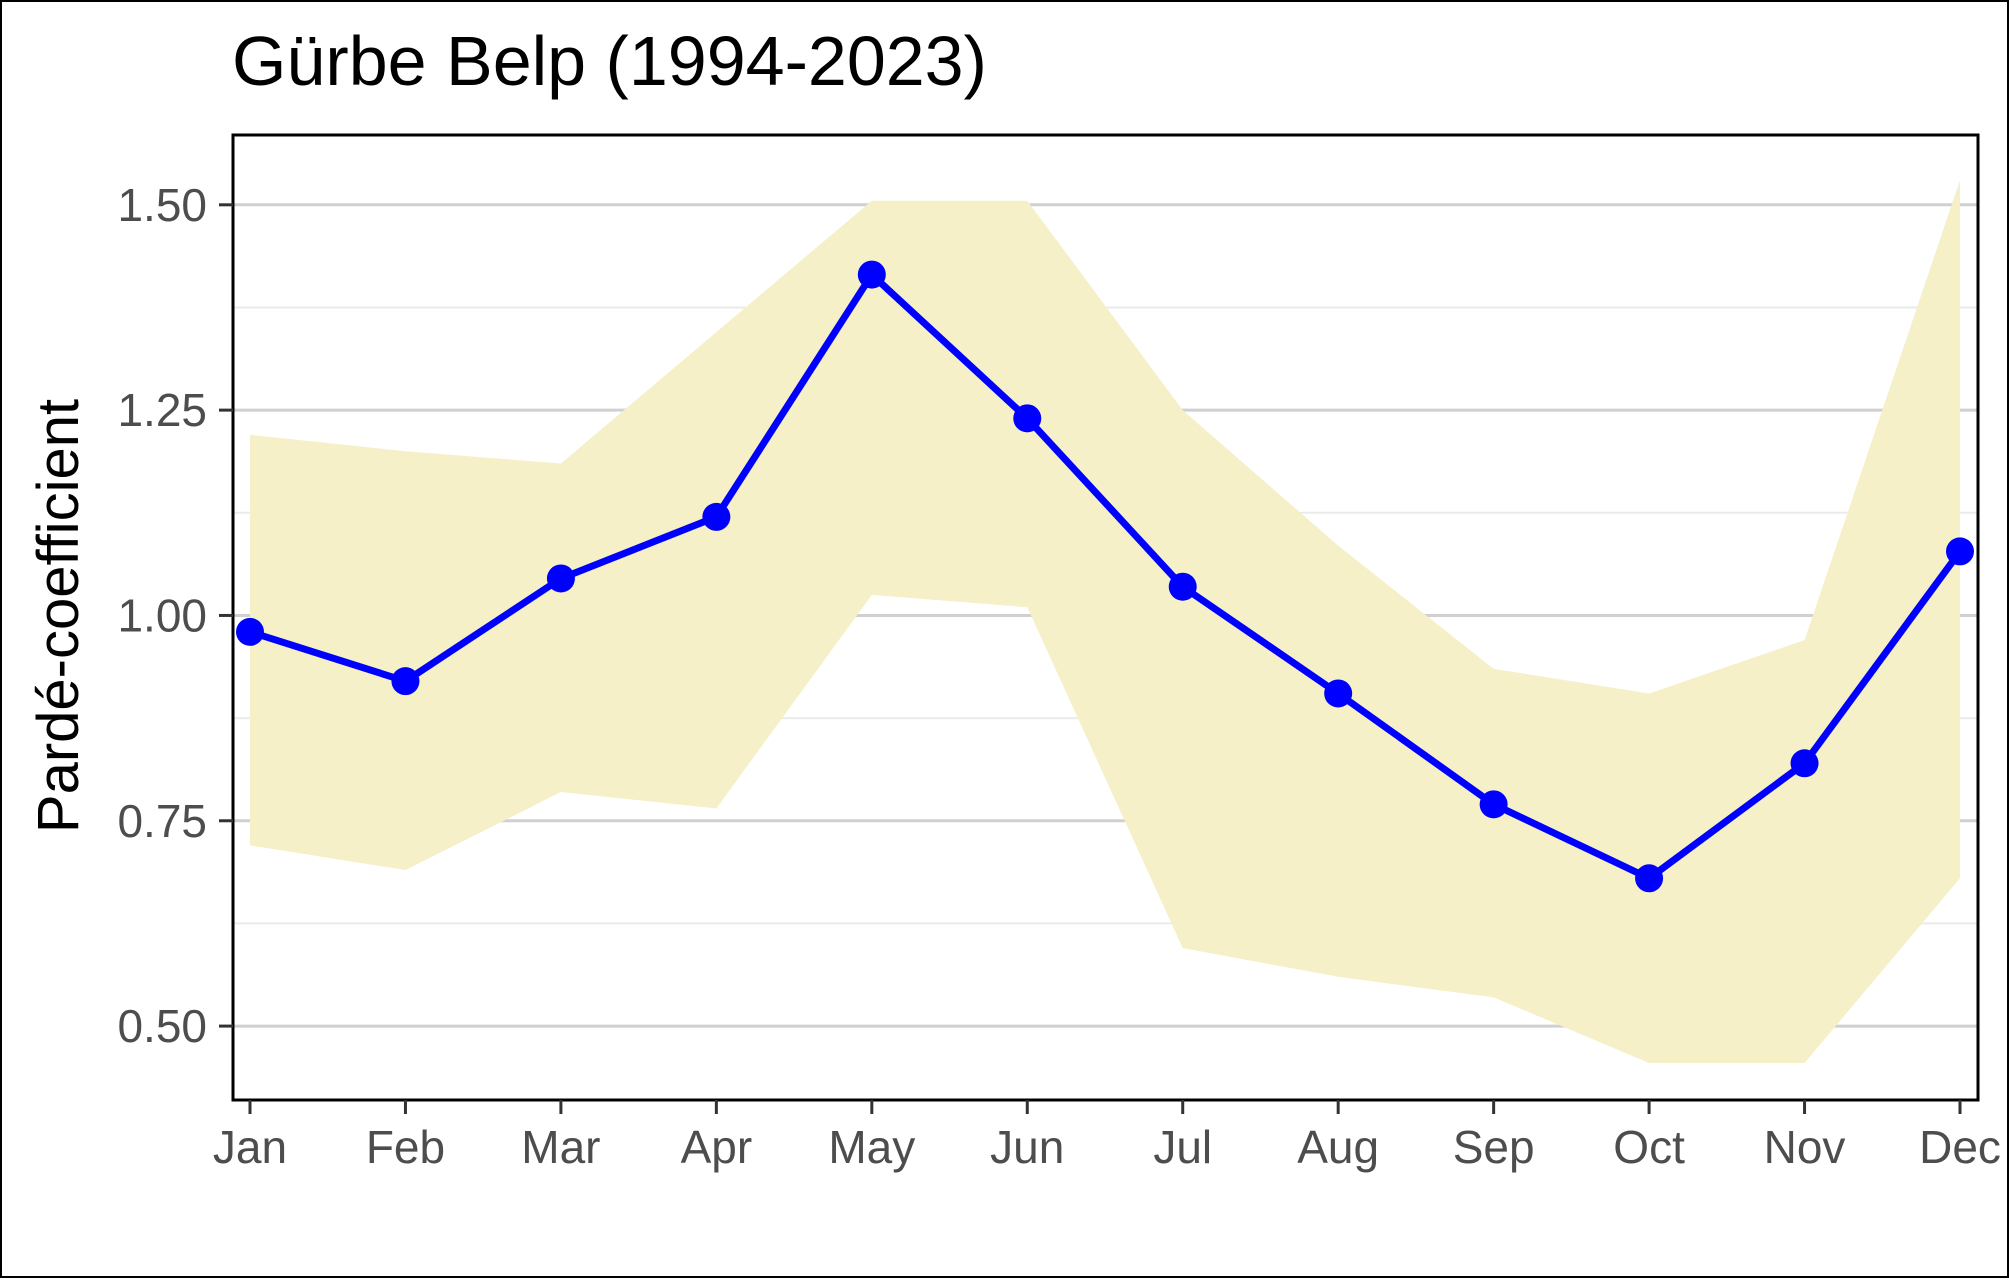  I want to click on y-tick-label: 1.00, so click(162, 615).